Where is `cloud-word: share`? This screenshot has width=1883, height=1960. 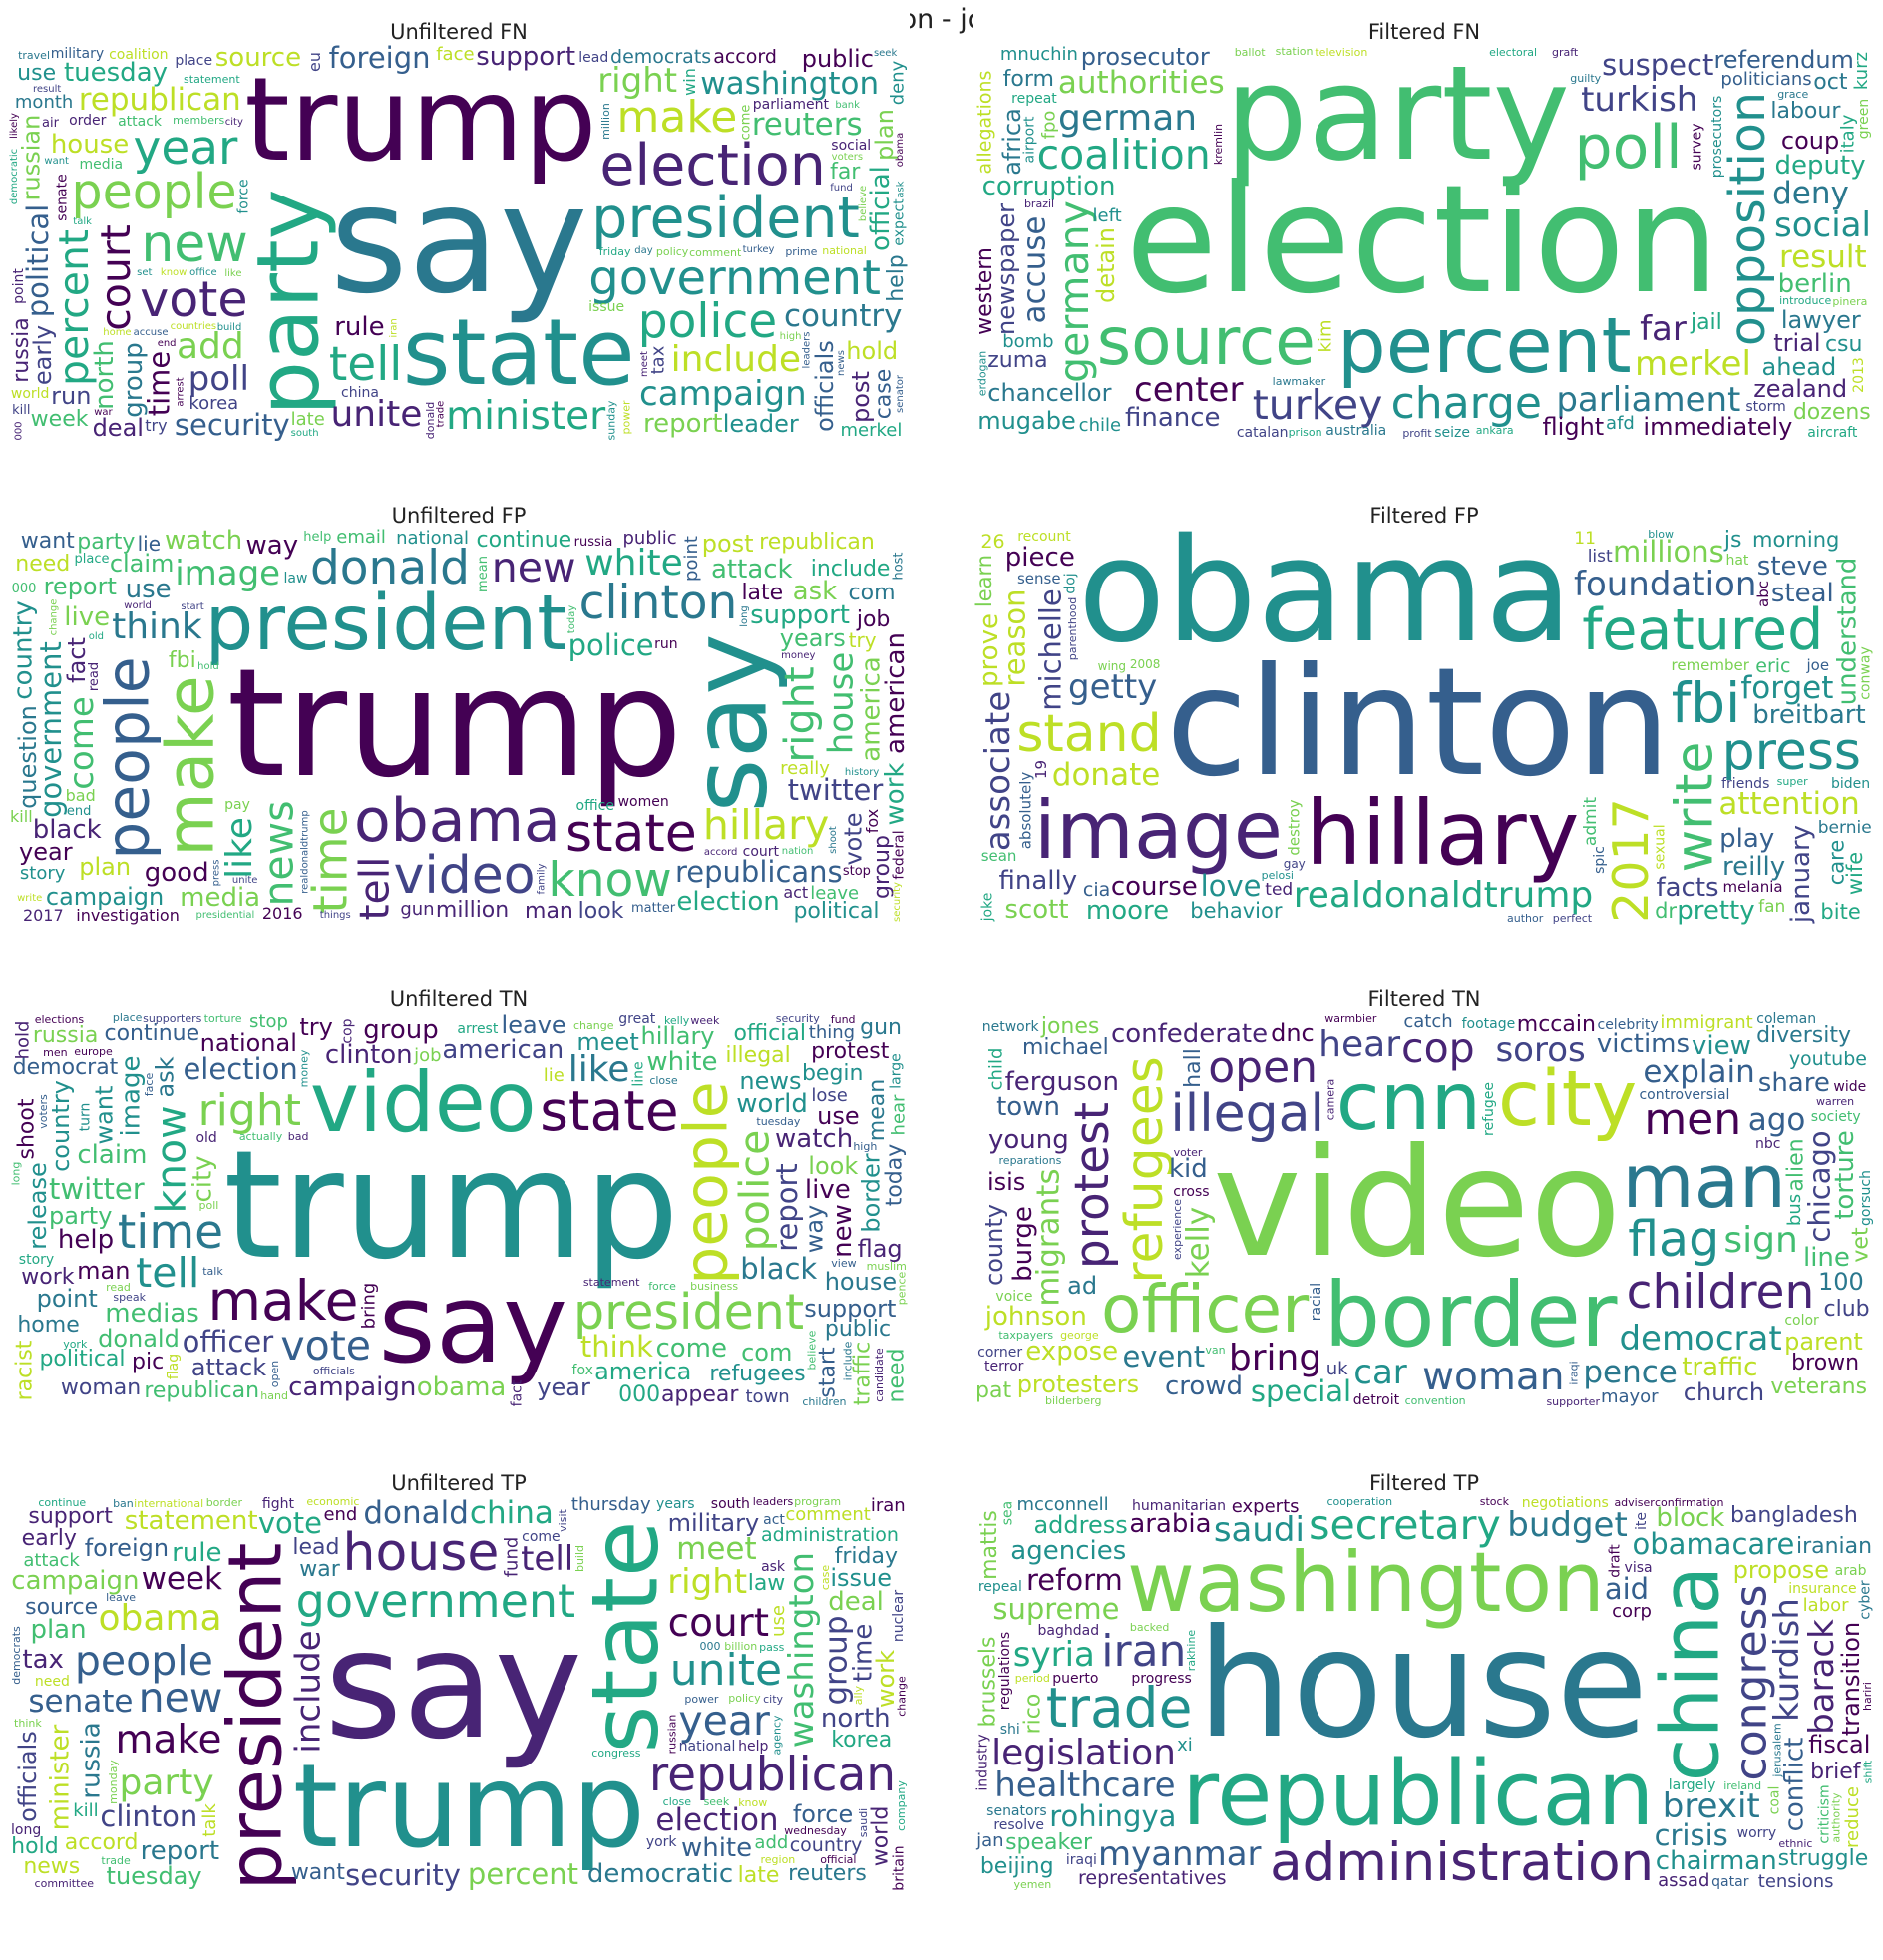
cloud-word: share is located at coordinates (1793, 1084).